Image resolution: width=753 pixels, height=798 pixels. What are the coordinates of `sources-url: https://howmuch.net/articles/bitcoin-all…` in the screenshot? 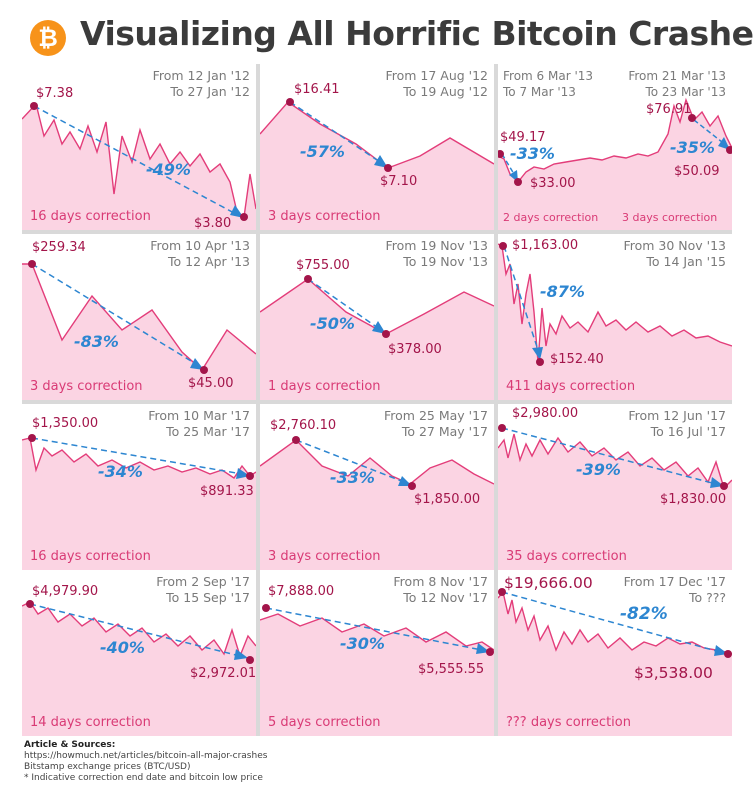 It's located at (146, 756).